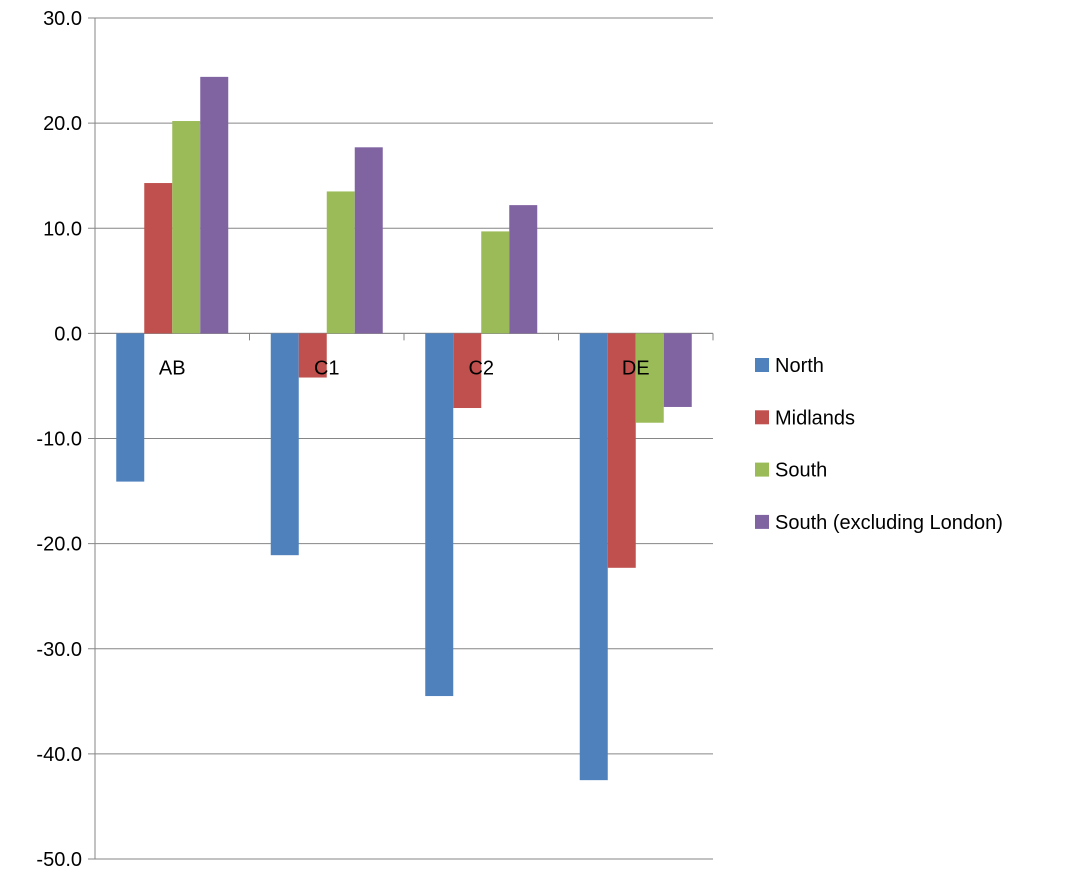  I want to click on bar-south-excluding-london-c2, so click(523, 269).